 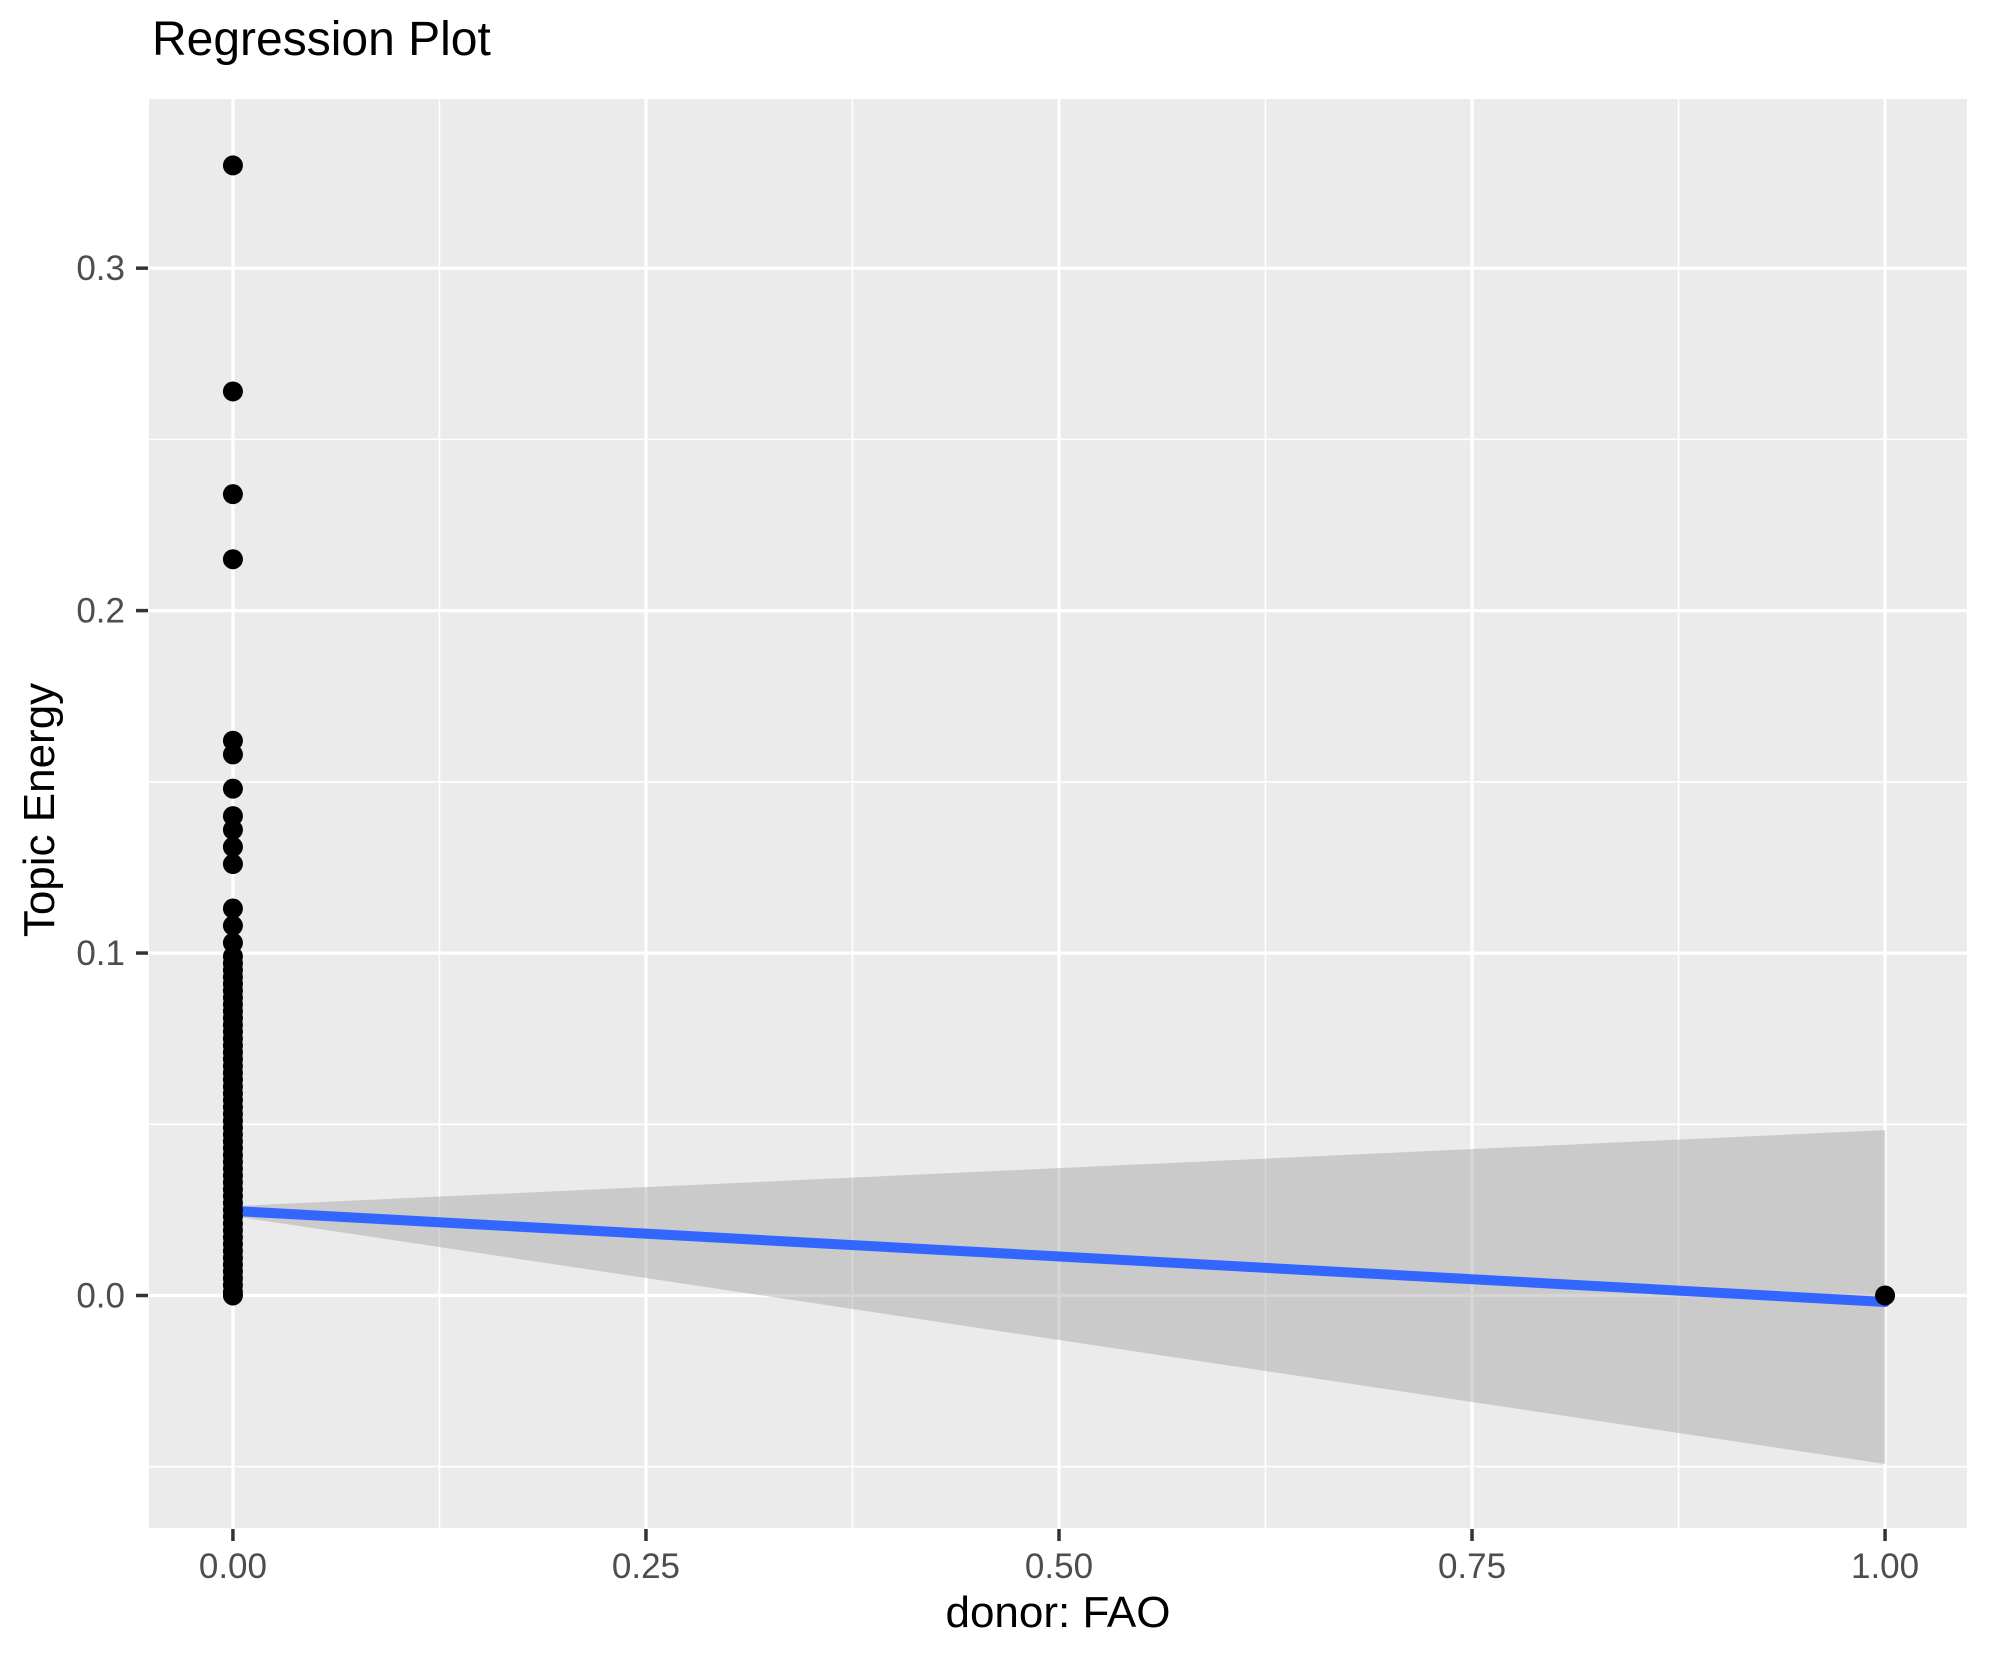 What do you see at coordinates (100, 1295) in the screenshot?
I see `y-tick-label: 0.0` at bounding box center [100, 1295].